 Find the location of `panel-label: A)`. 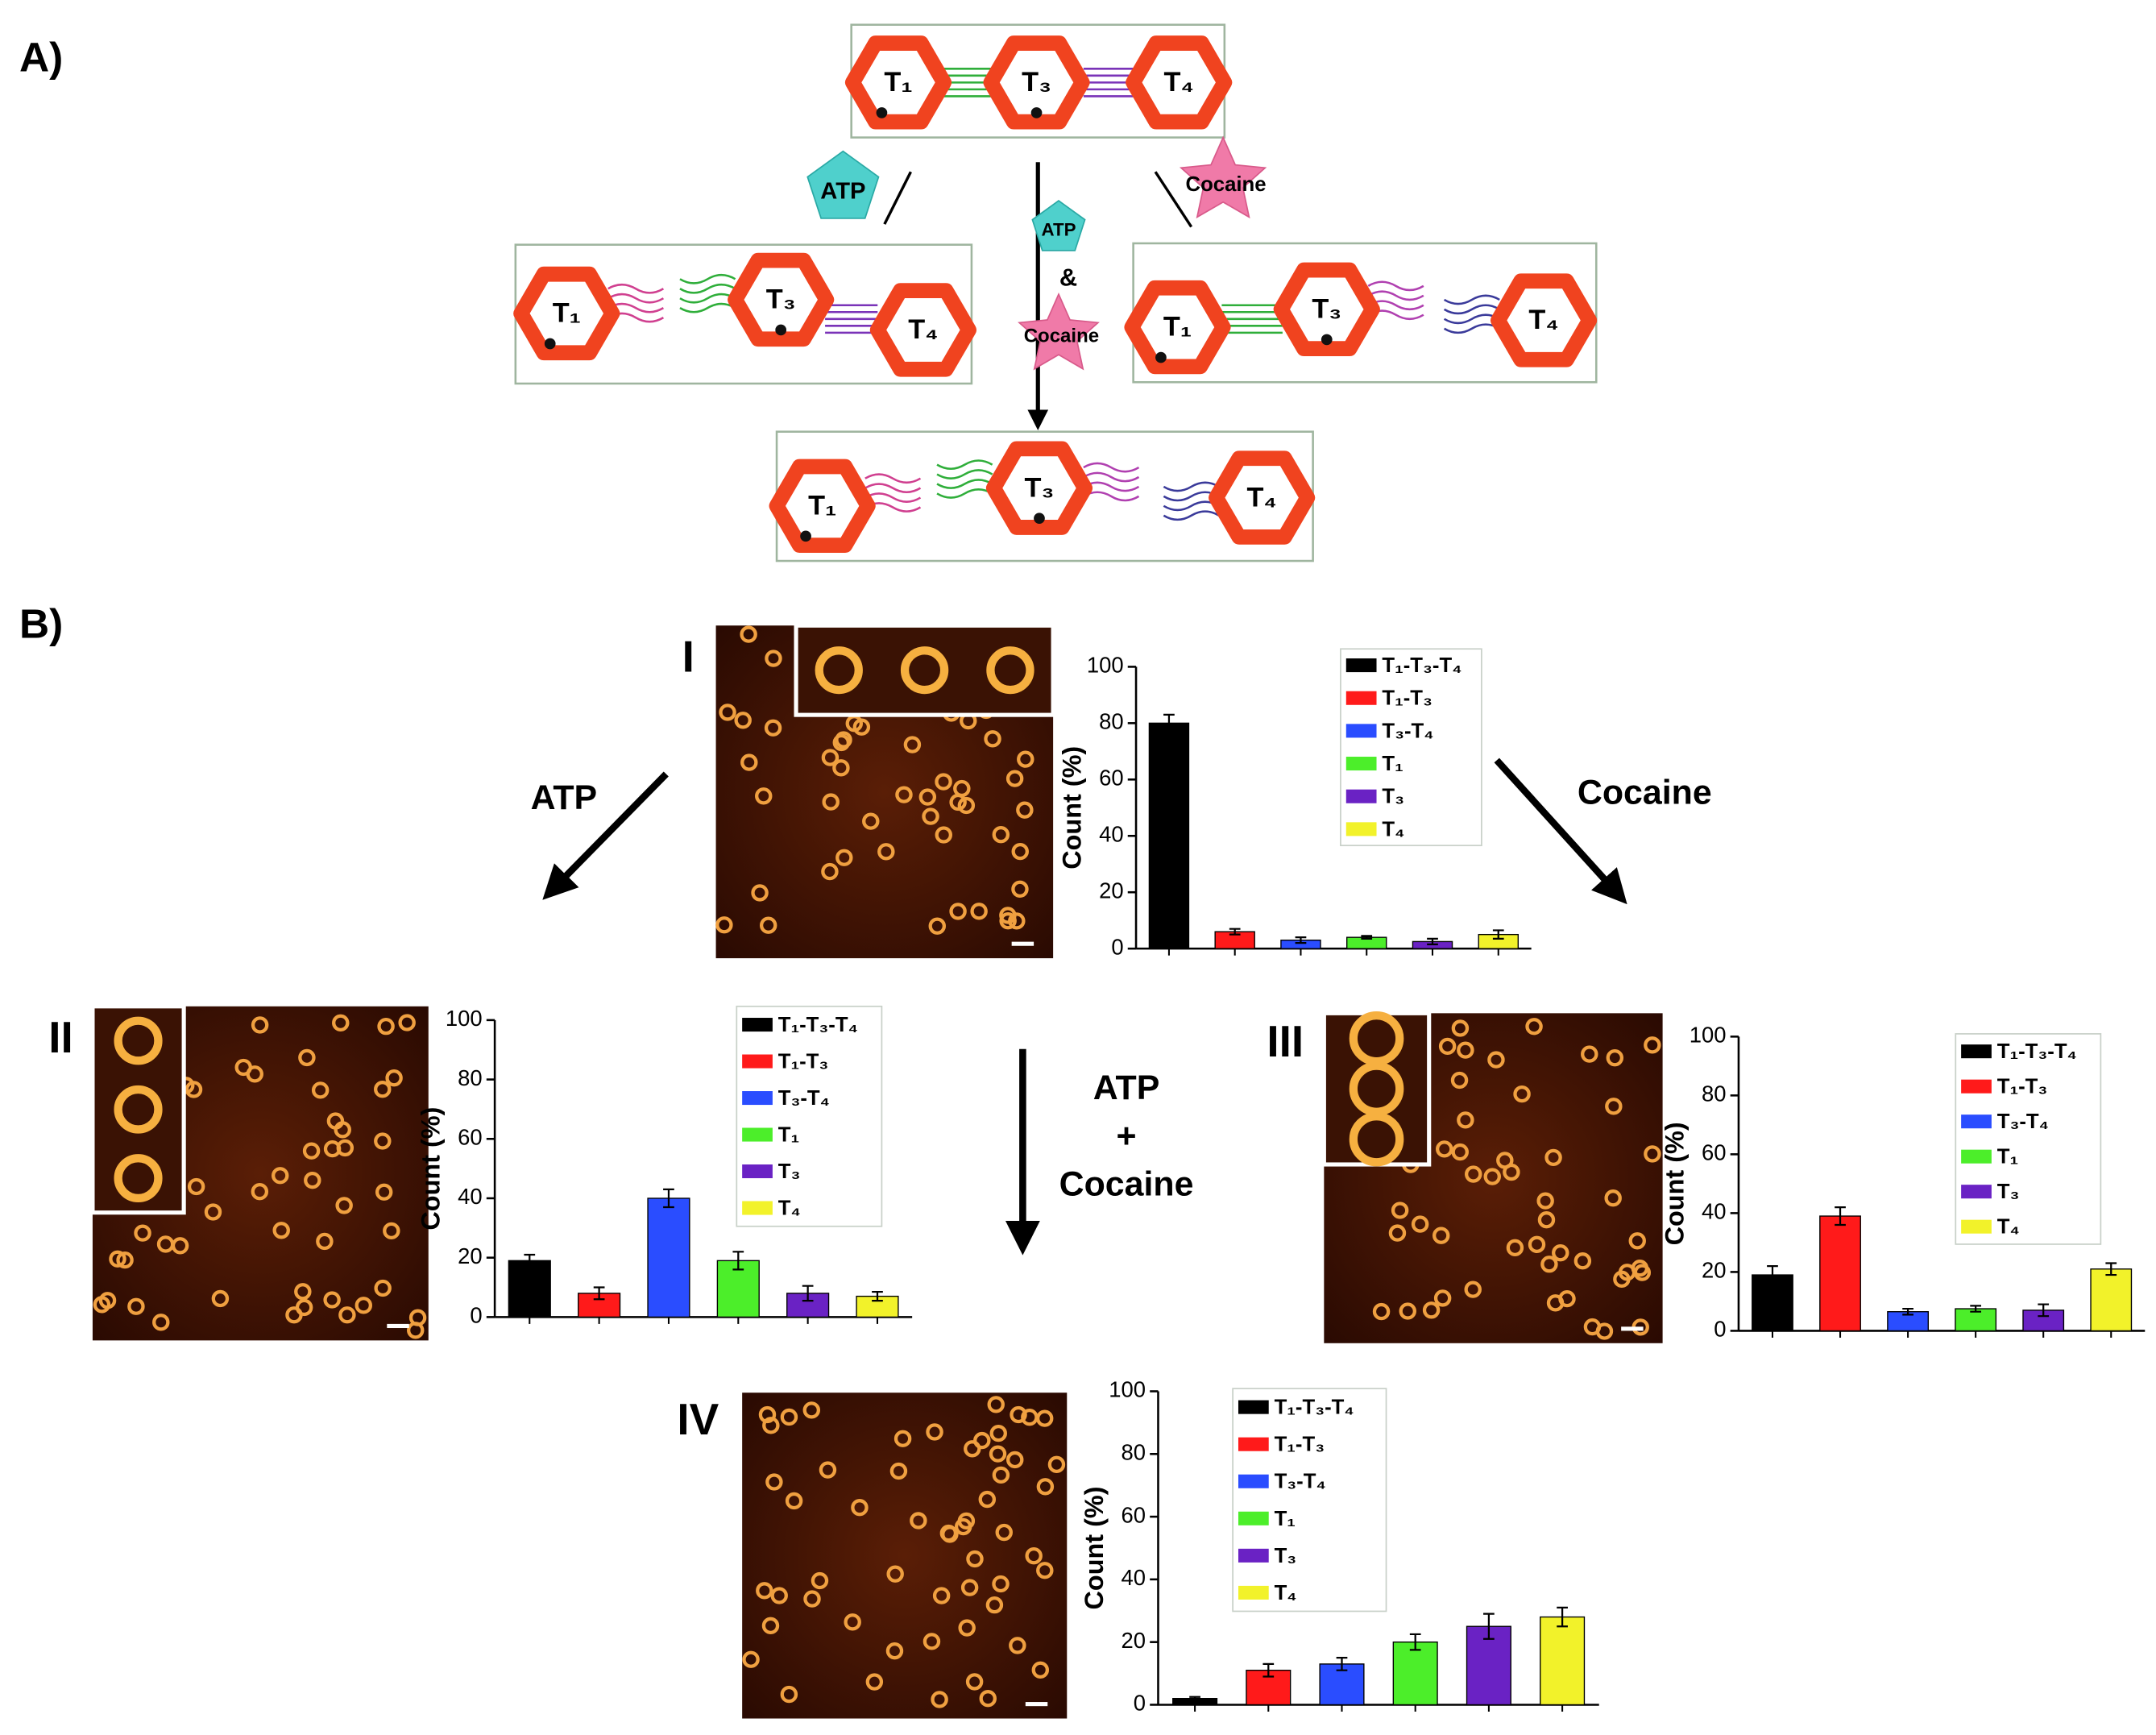

panel-label: A) is located at coordinates (41, 58).